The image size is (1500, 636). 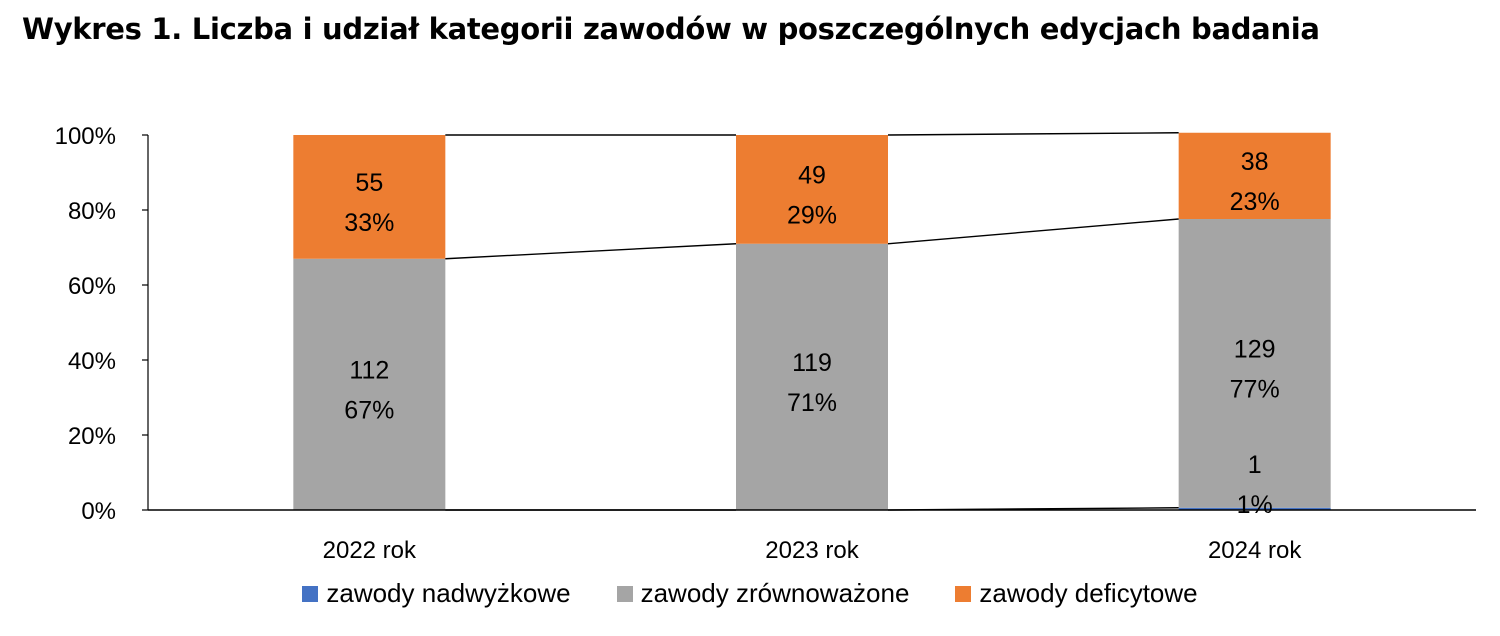 I want to click on data-label-count: 1, so click(x=1255, y=465).